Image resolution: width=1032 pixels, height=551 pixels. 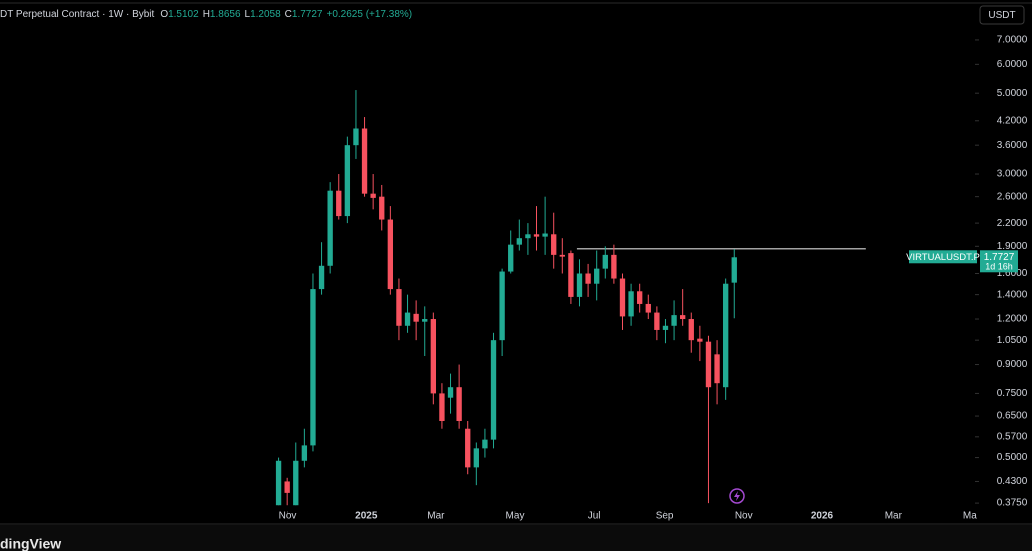 What do you see at coordinates (77, 14) in the screenshot?
I see `header-title: DT Perpetual Contract · 1W · Bybit` at bounding box center [77, 14].